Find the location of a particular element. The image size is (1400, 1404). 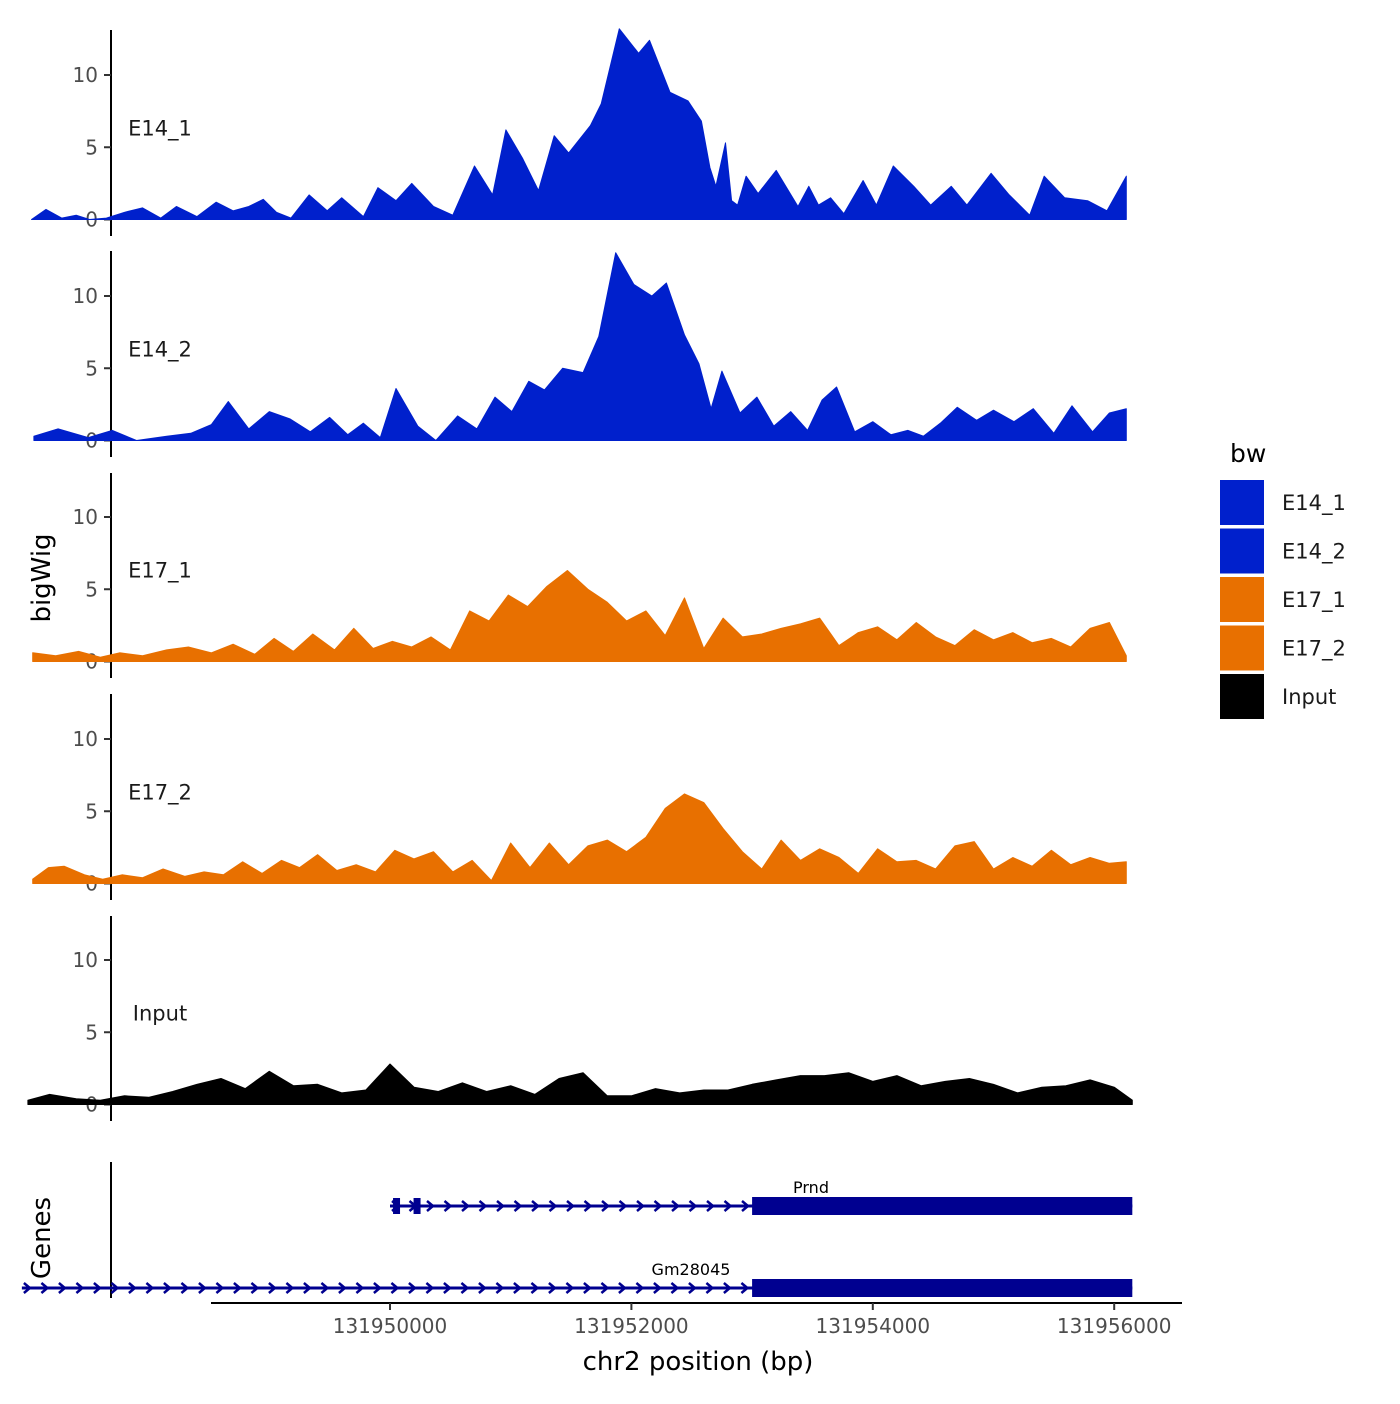

legend-label-Input: Input is located at coordinates (1309, 697).